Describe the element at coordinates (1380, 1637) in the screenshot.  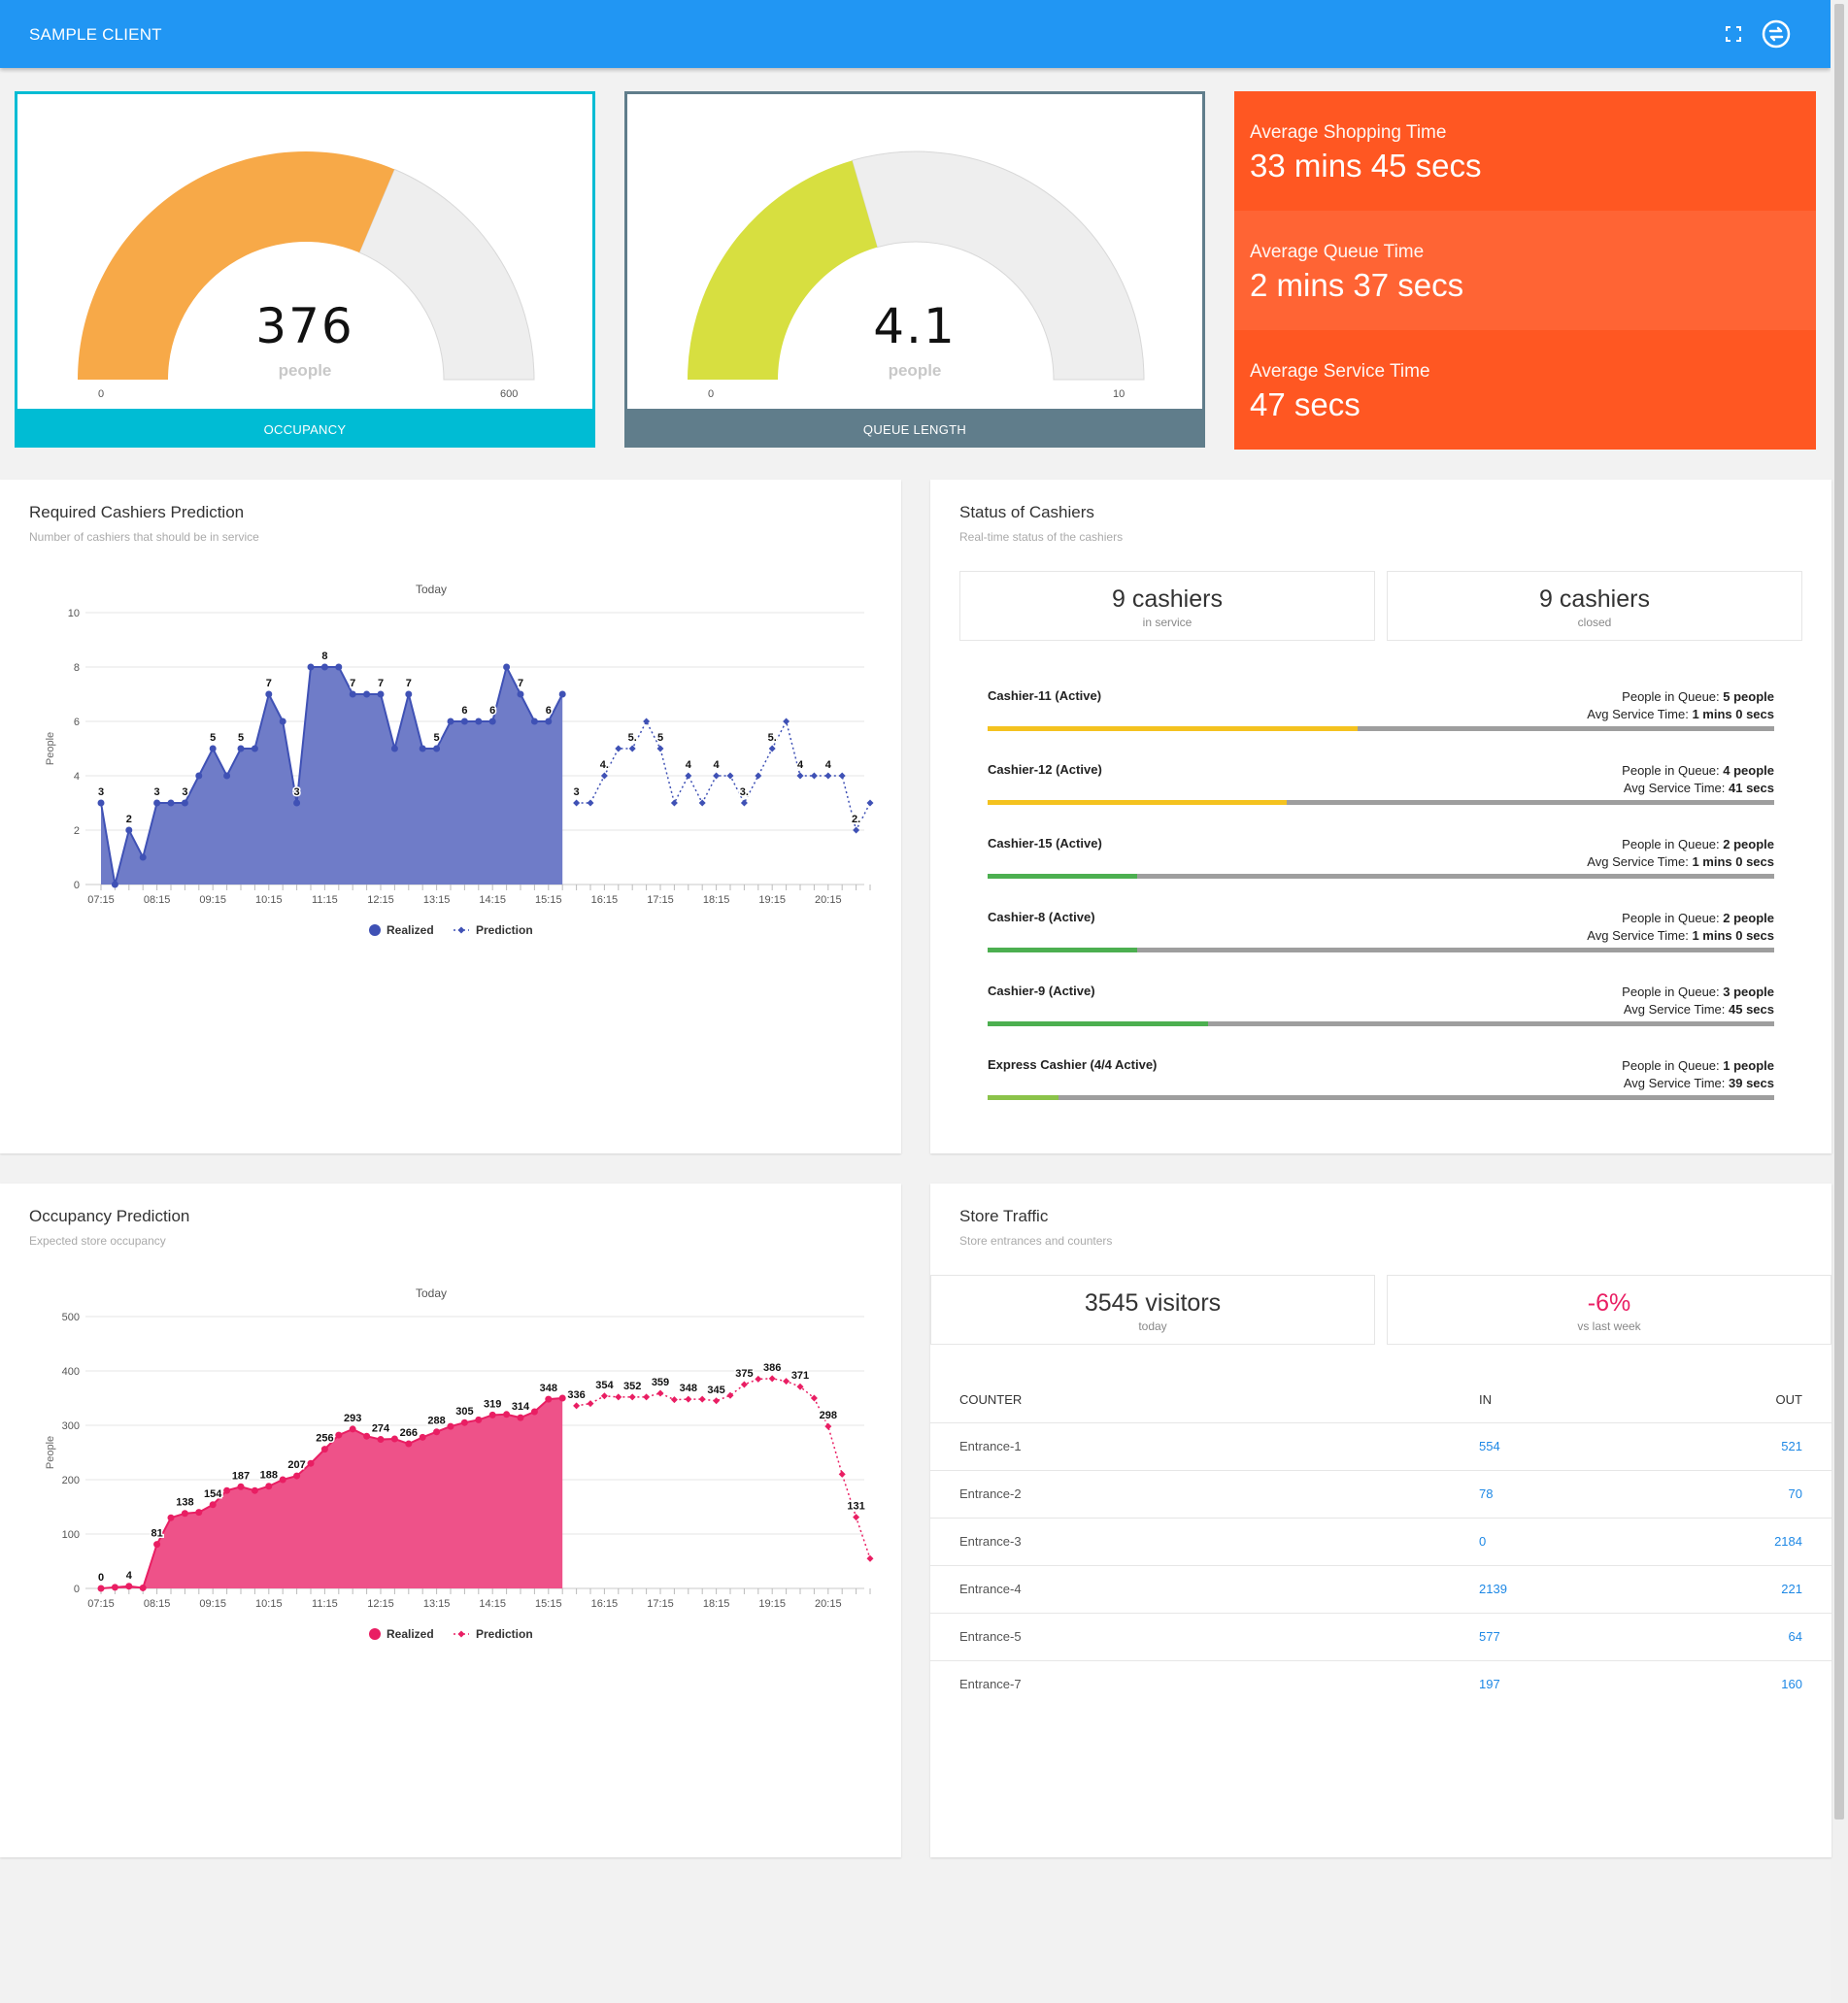
I see `table-row: Entrance-5 577 64` at that location.